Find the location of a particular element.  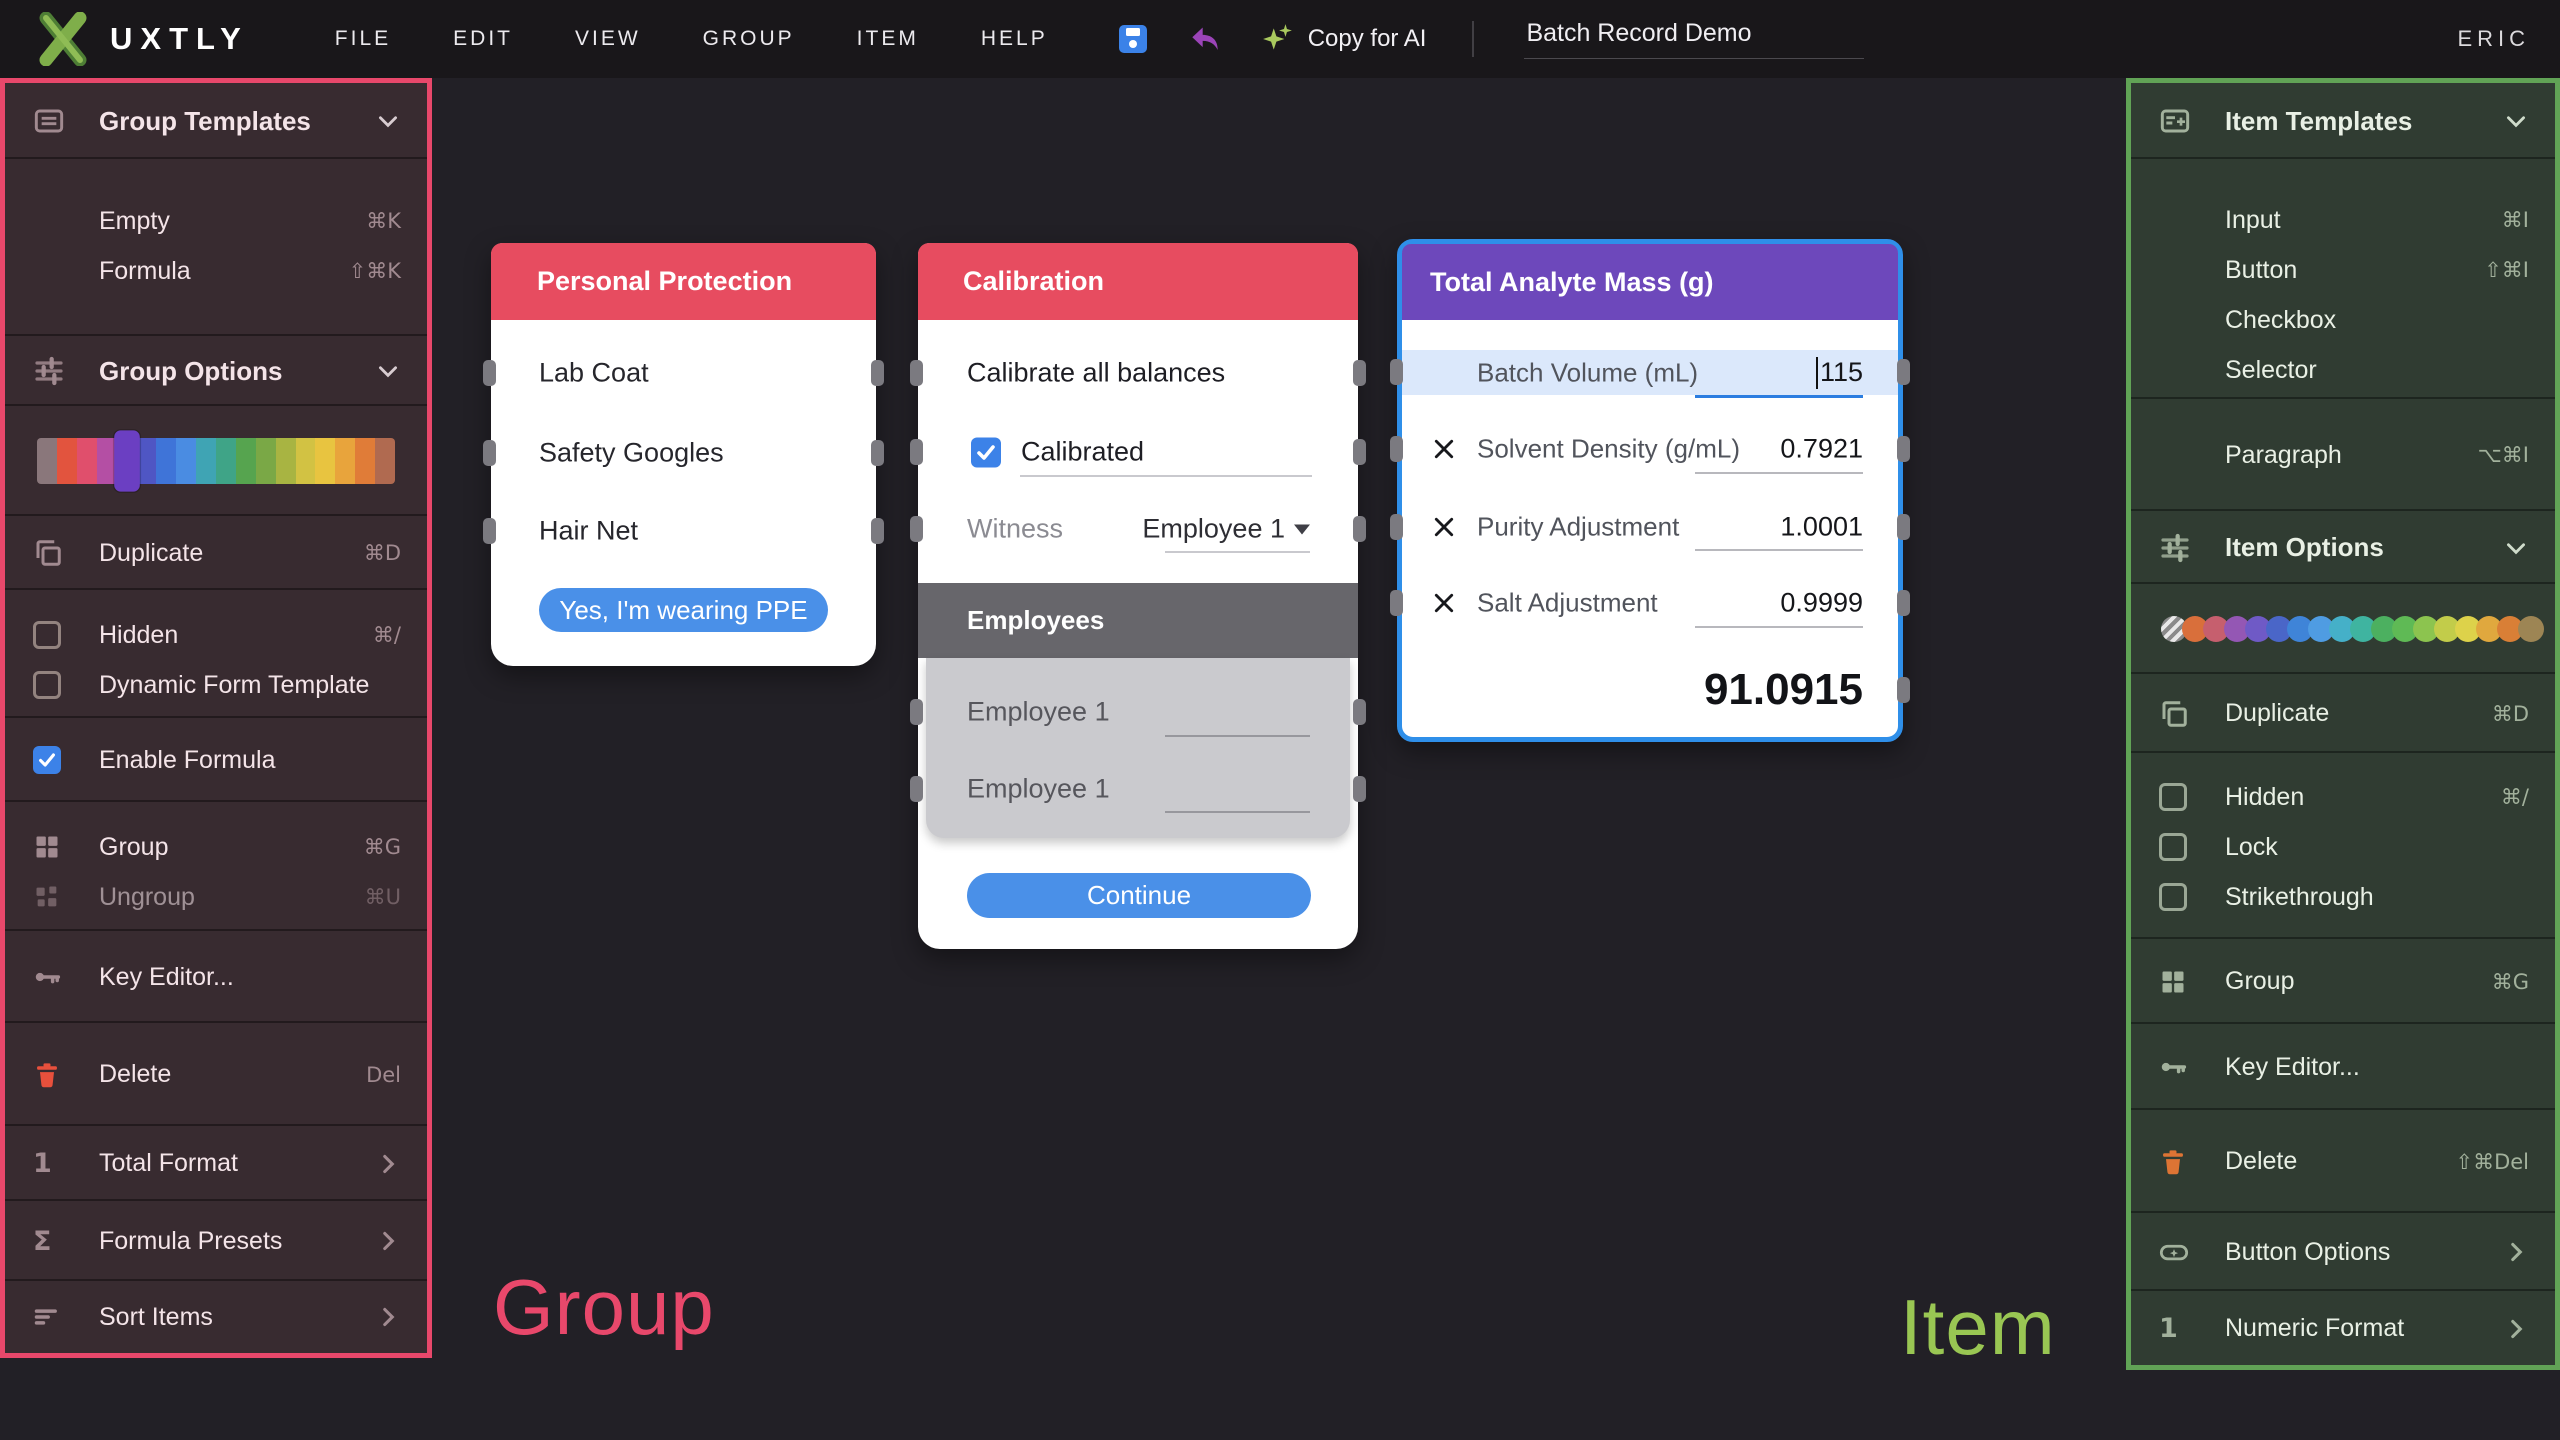

toggle-enable-formula: Enable Formula is located at coordinates (216, 760).